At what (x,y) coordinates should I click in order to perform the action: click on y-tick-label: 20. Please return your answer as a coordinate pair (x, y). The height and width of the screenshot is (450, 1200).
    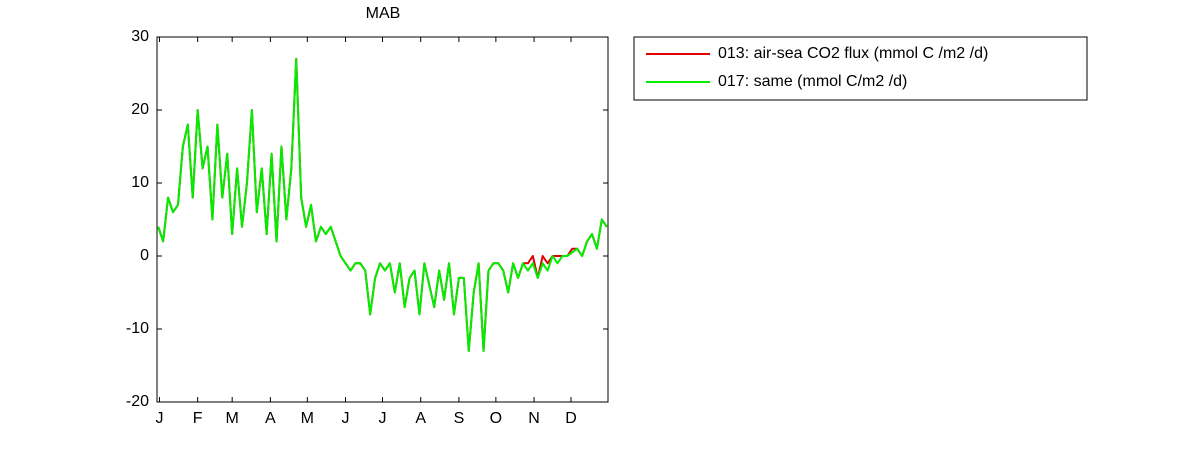
    Looking at the image, I should click on (140, 109).